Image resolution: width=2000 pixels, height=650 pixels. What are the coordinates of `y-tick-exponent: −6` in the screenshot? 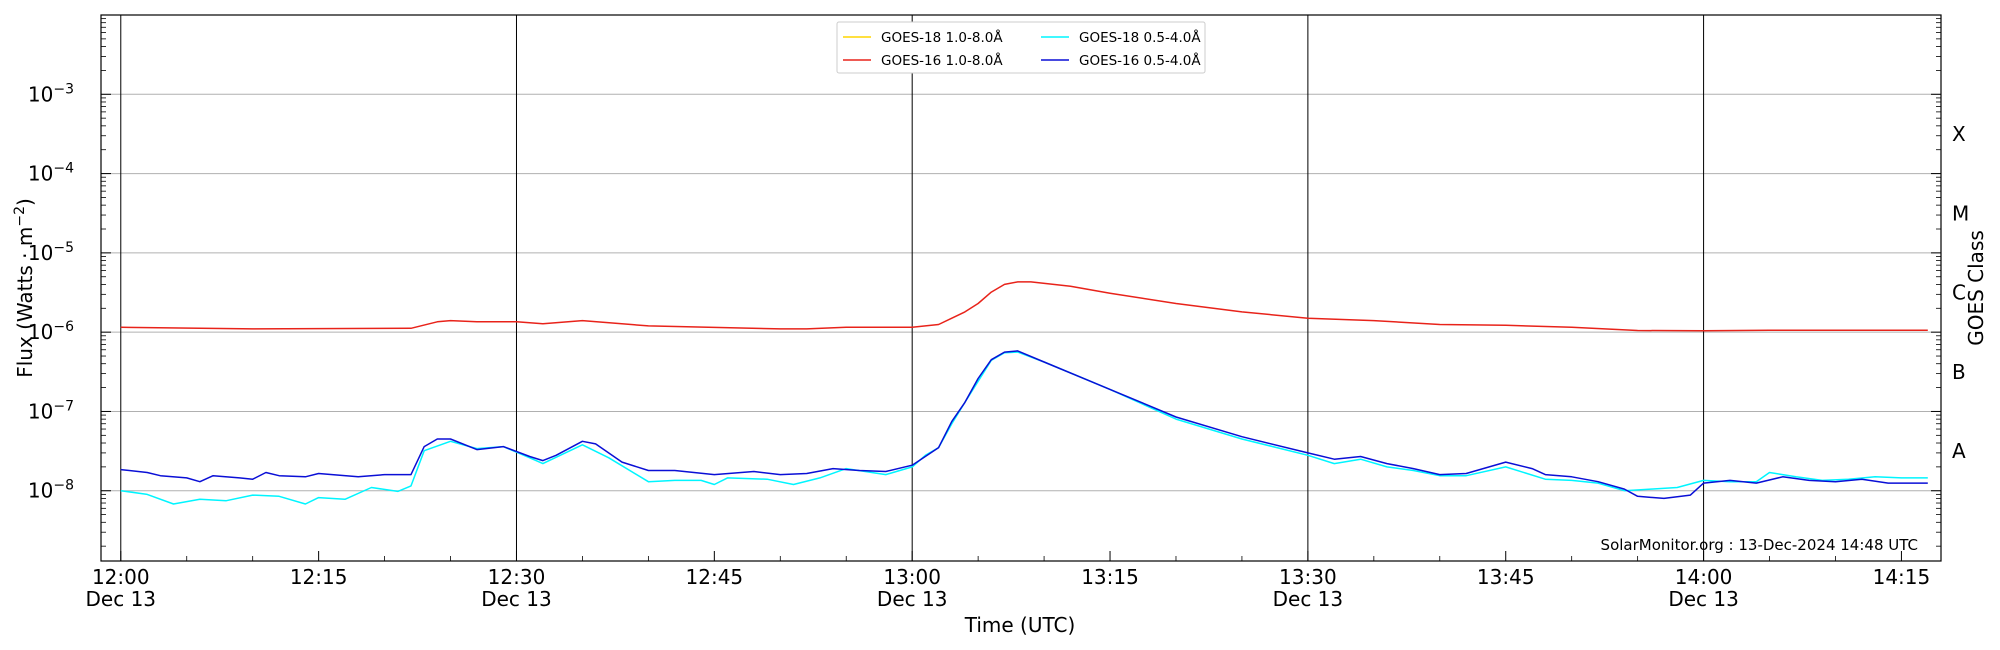 It's located at (63, 327).